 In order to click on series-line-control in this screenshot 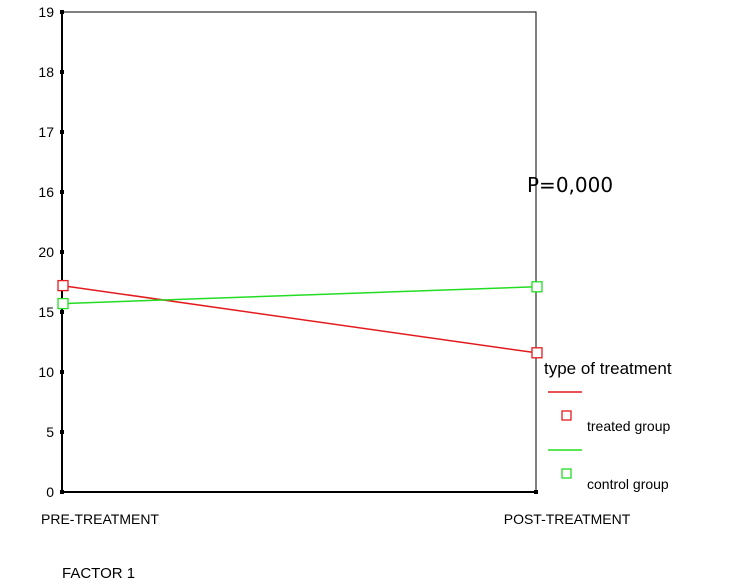, I will do `click(299, 295)`.